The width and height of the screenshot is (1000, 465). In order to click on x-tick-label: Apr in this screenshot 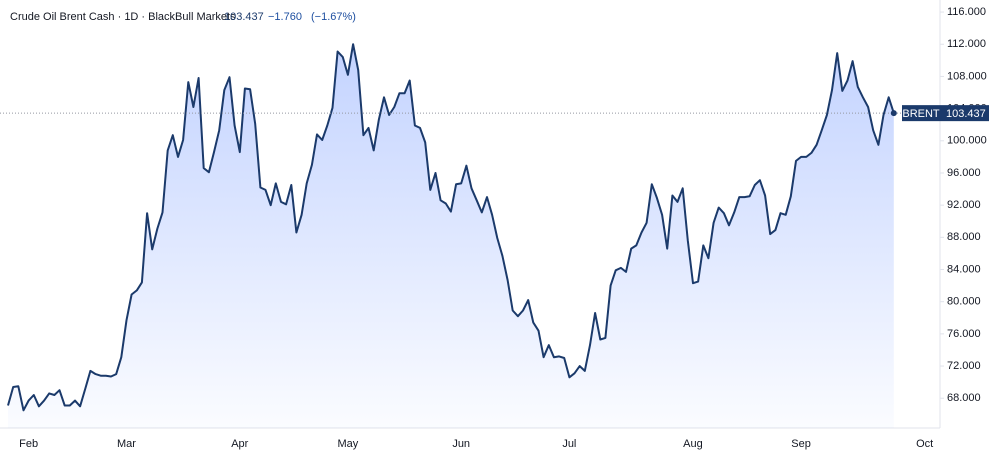, I will do `click(239, 444)`.